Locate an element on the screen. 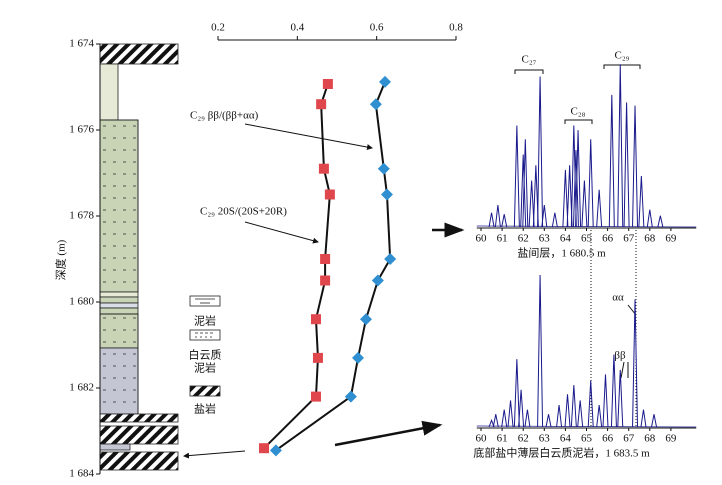  y-tick-label: 1 680 is located at coordinates (81, 302).